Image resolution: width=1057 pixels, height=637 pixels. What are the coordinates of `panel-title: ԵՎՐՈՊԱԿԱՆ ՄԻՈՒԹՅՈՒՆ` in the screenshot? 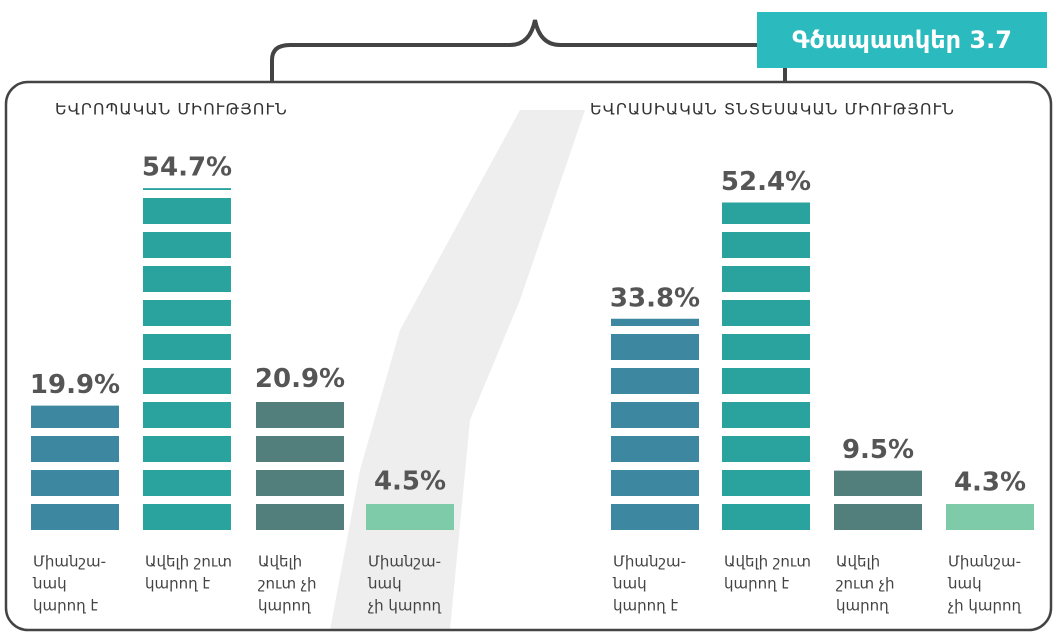 It's located at (171, 109).